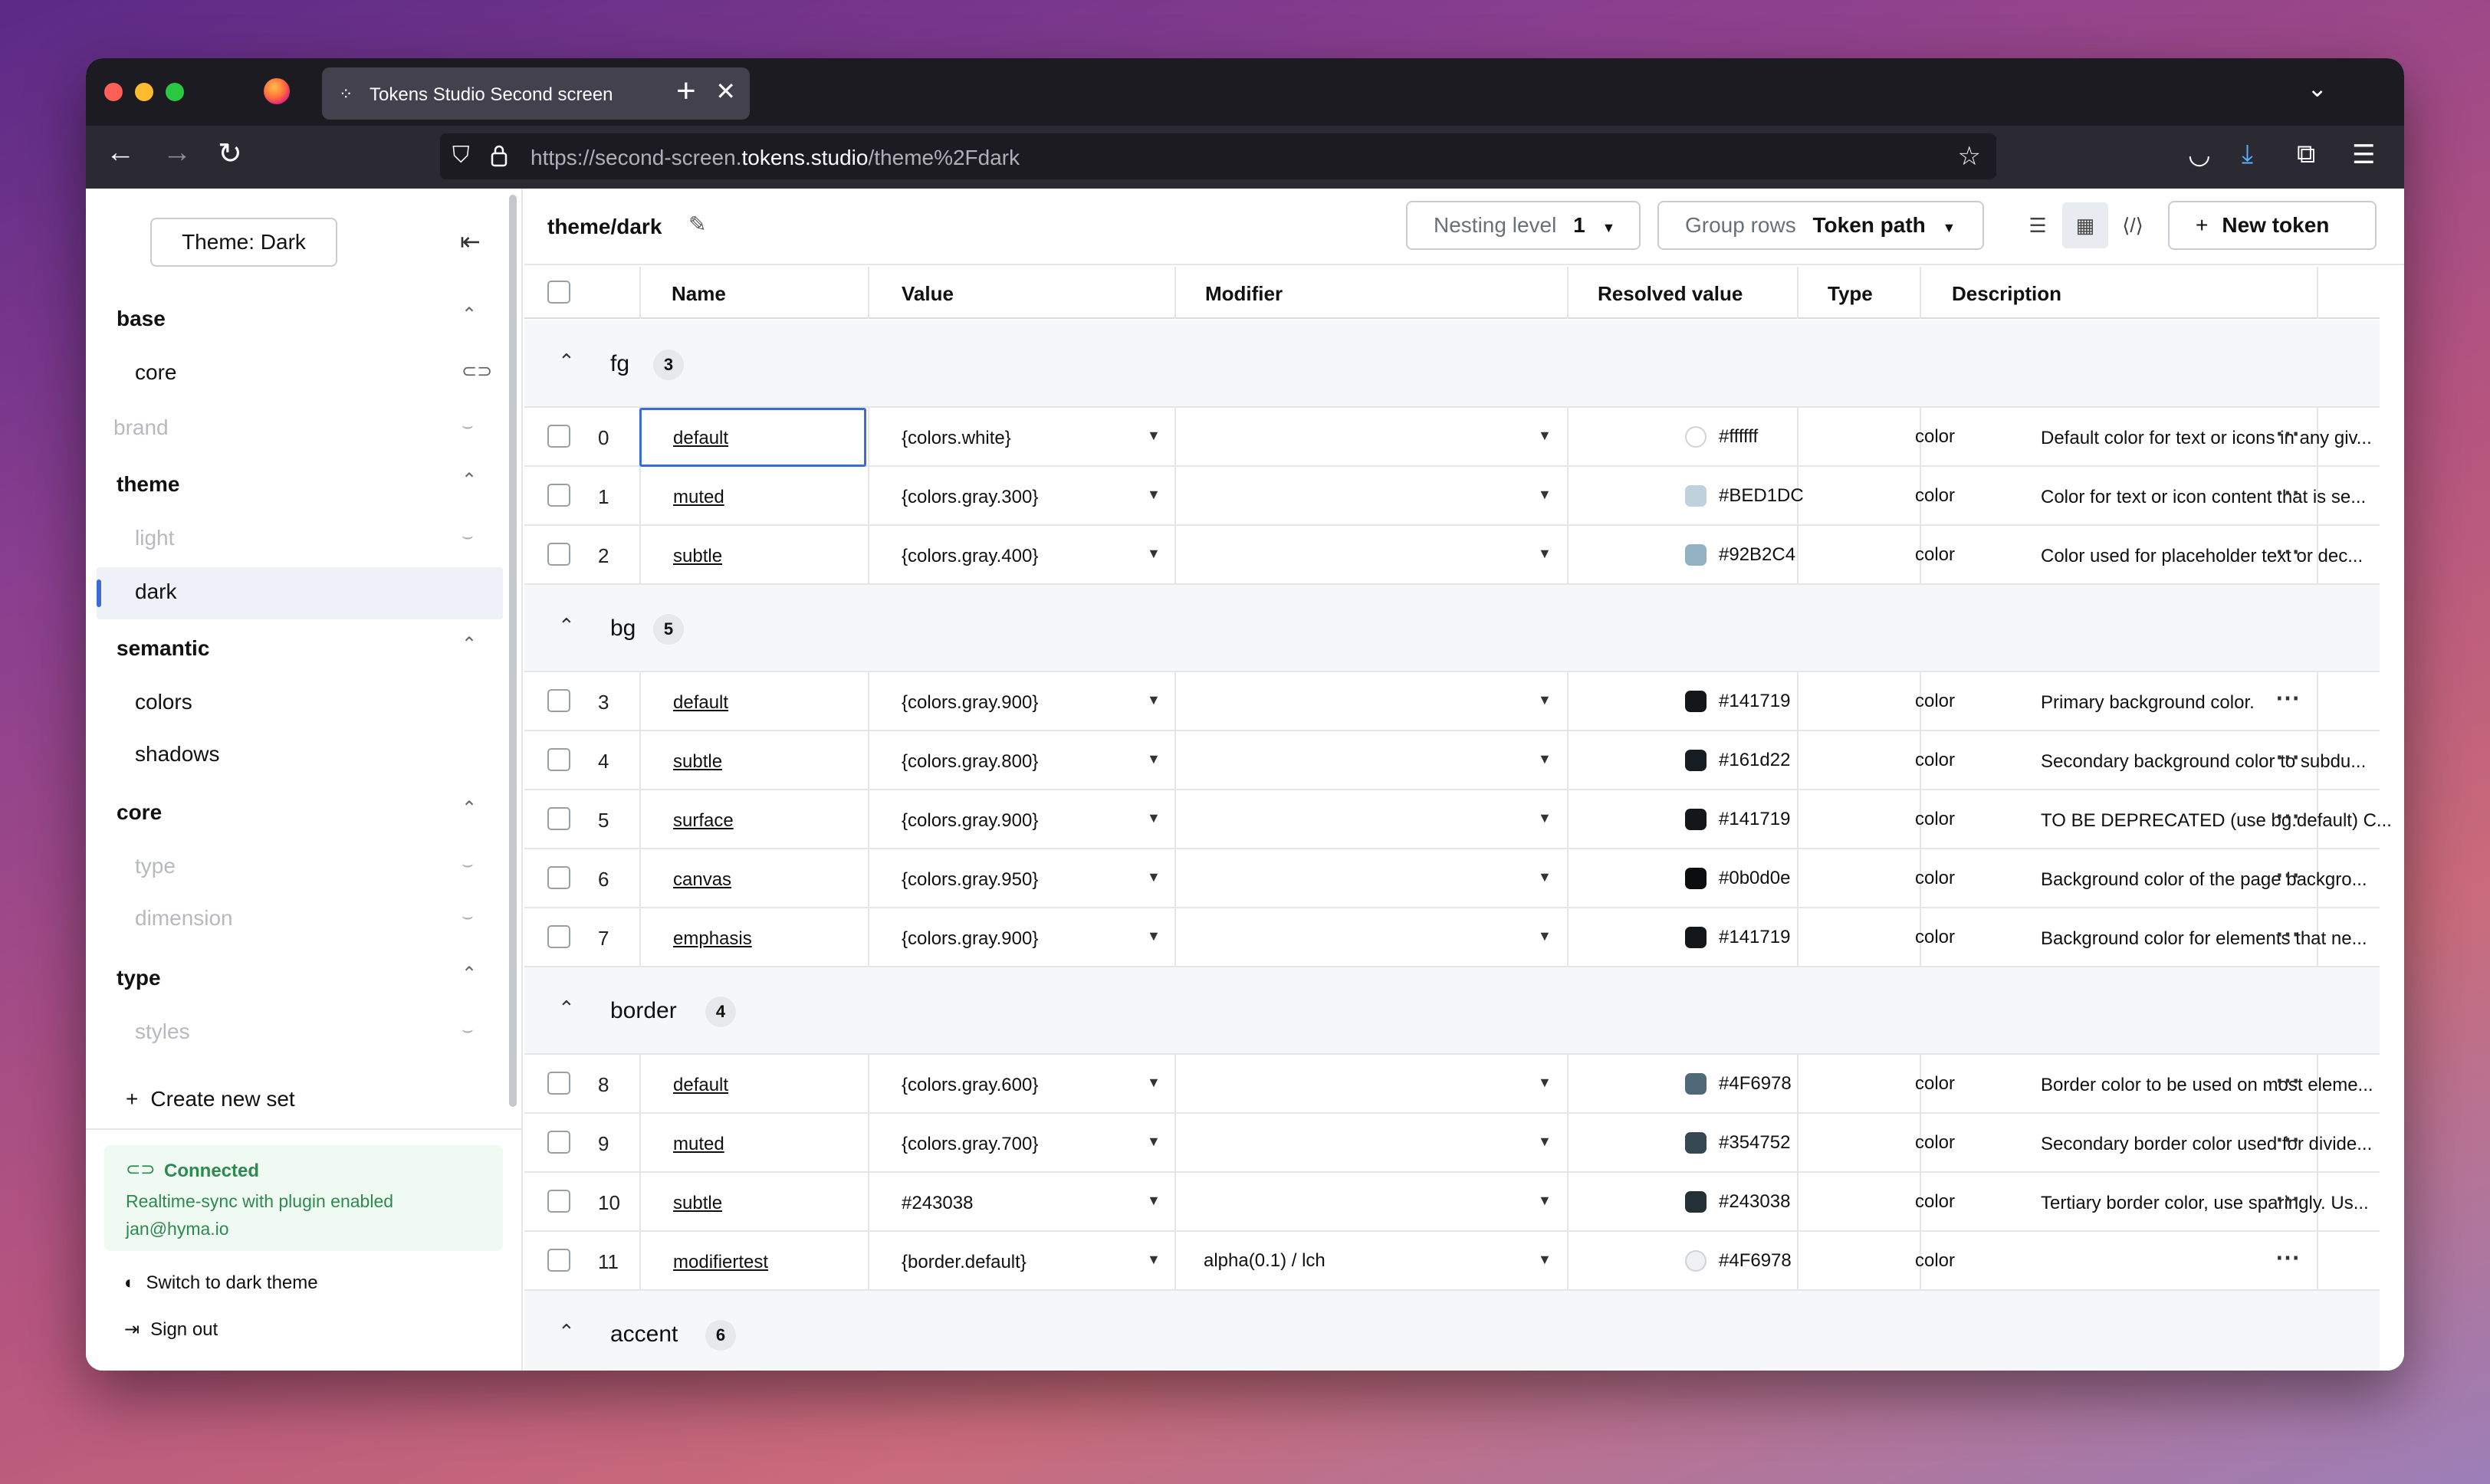  I want to click on column-header-value: Value, so click(928, 293).